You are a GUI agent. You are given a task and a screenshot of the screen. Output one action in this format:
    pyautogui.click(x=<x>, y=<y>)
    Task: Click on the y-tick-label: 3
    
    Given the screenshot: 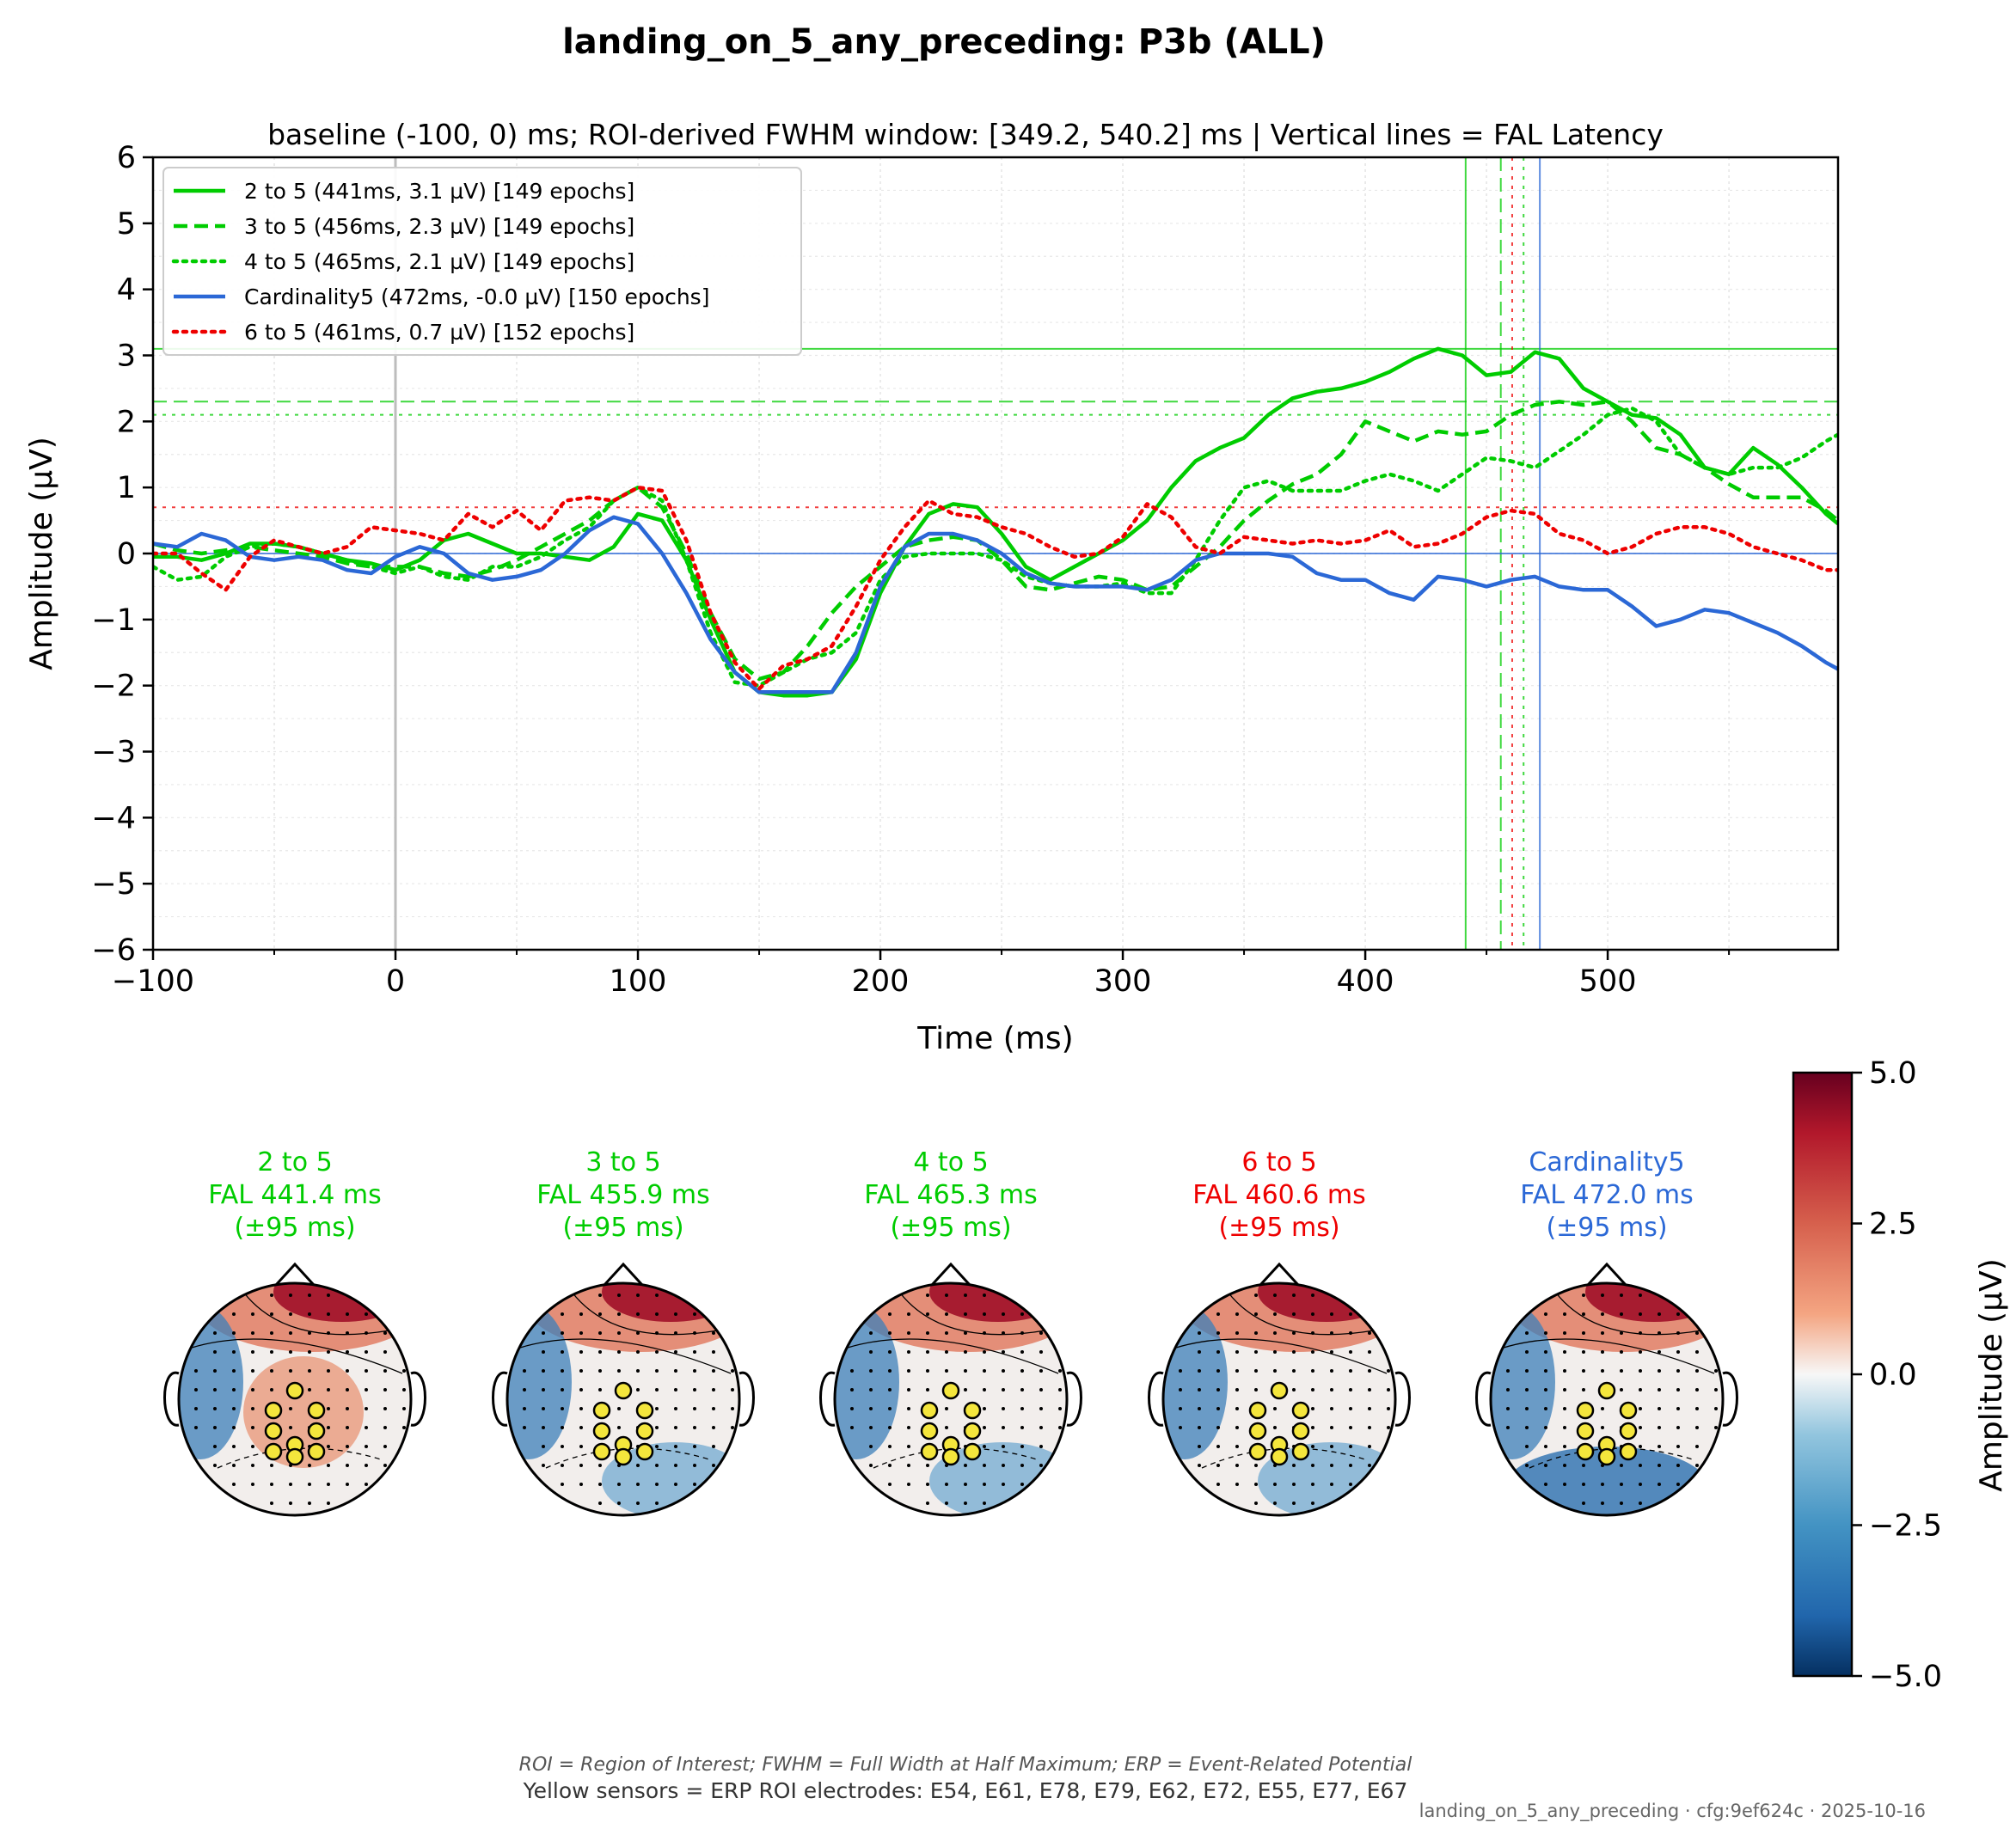 What is the action you would take?
    pyautogui.click(x=126, y=357)
    